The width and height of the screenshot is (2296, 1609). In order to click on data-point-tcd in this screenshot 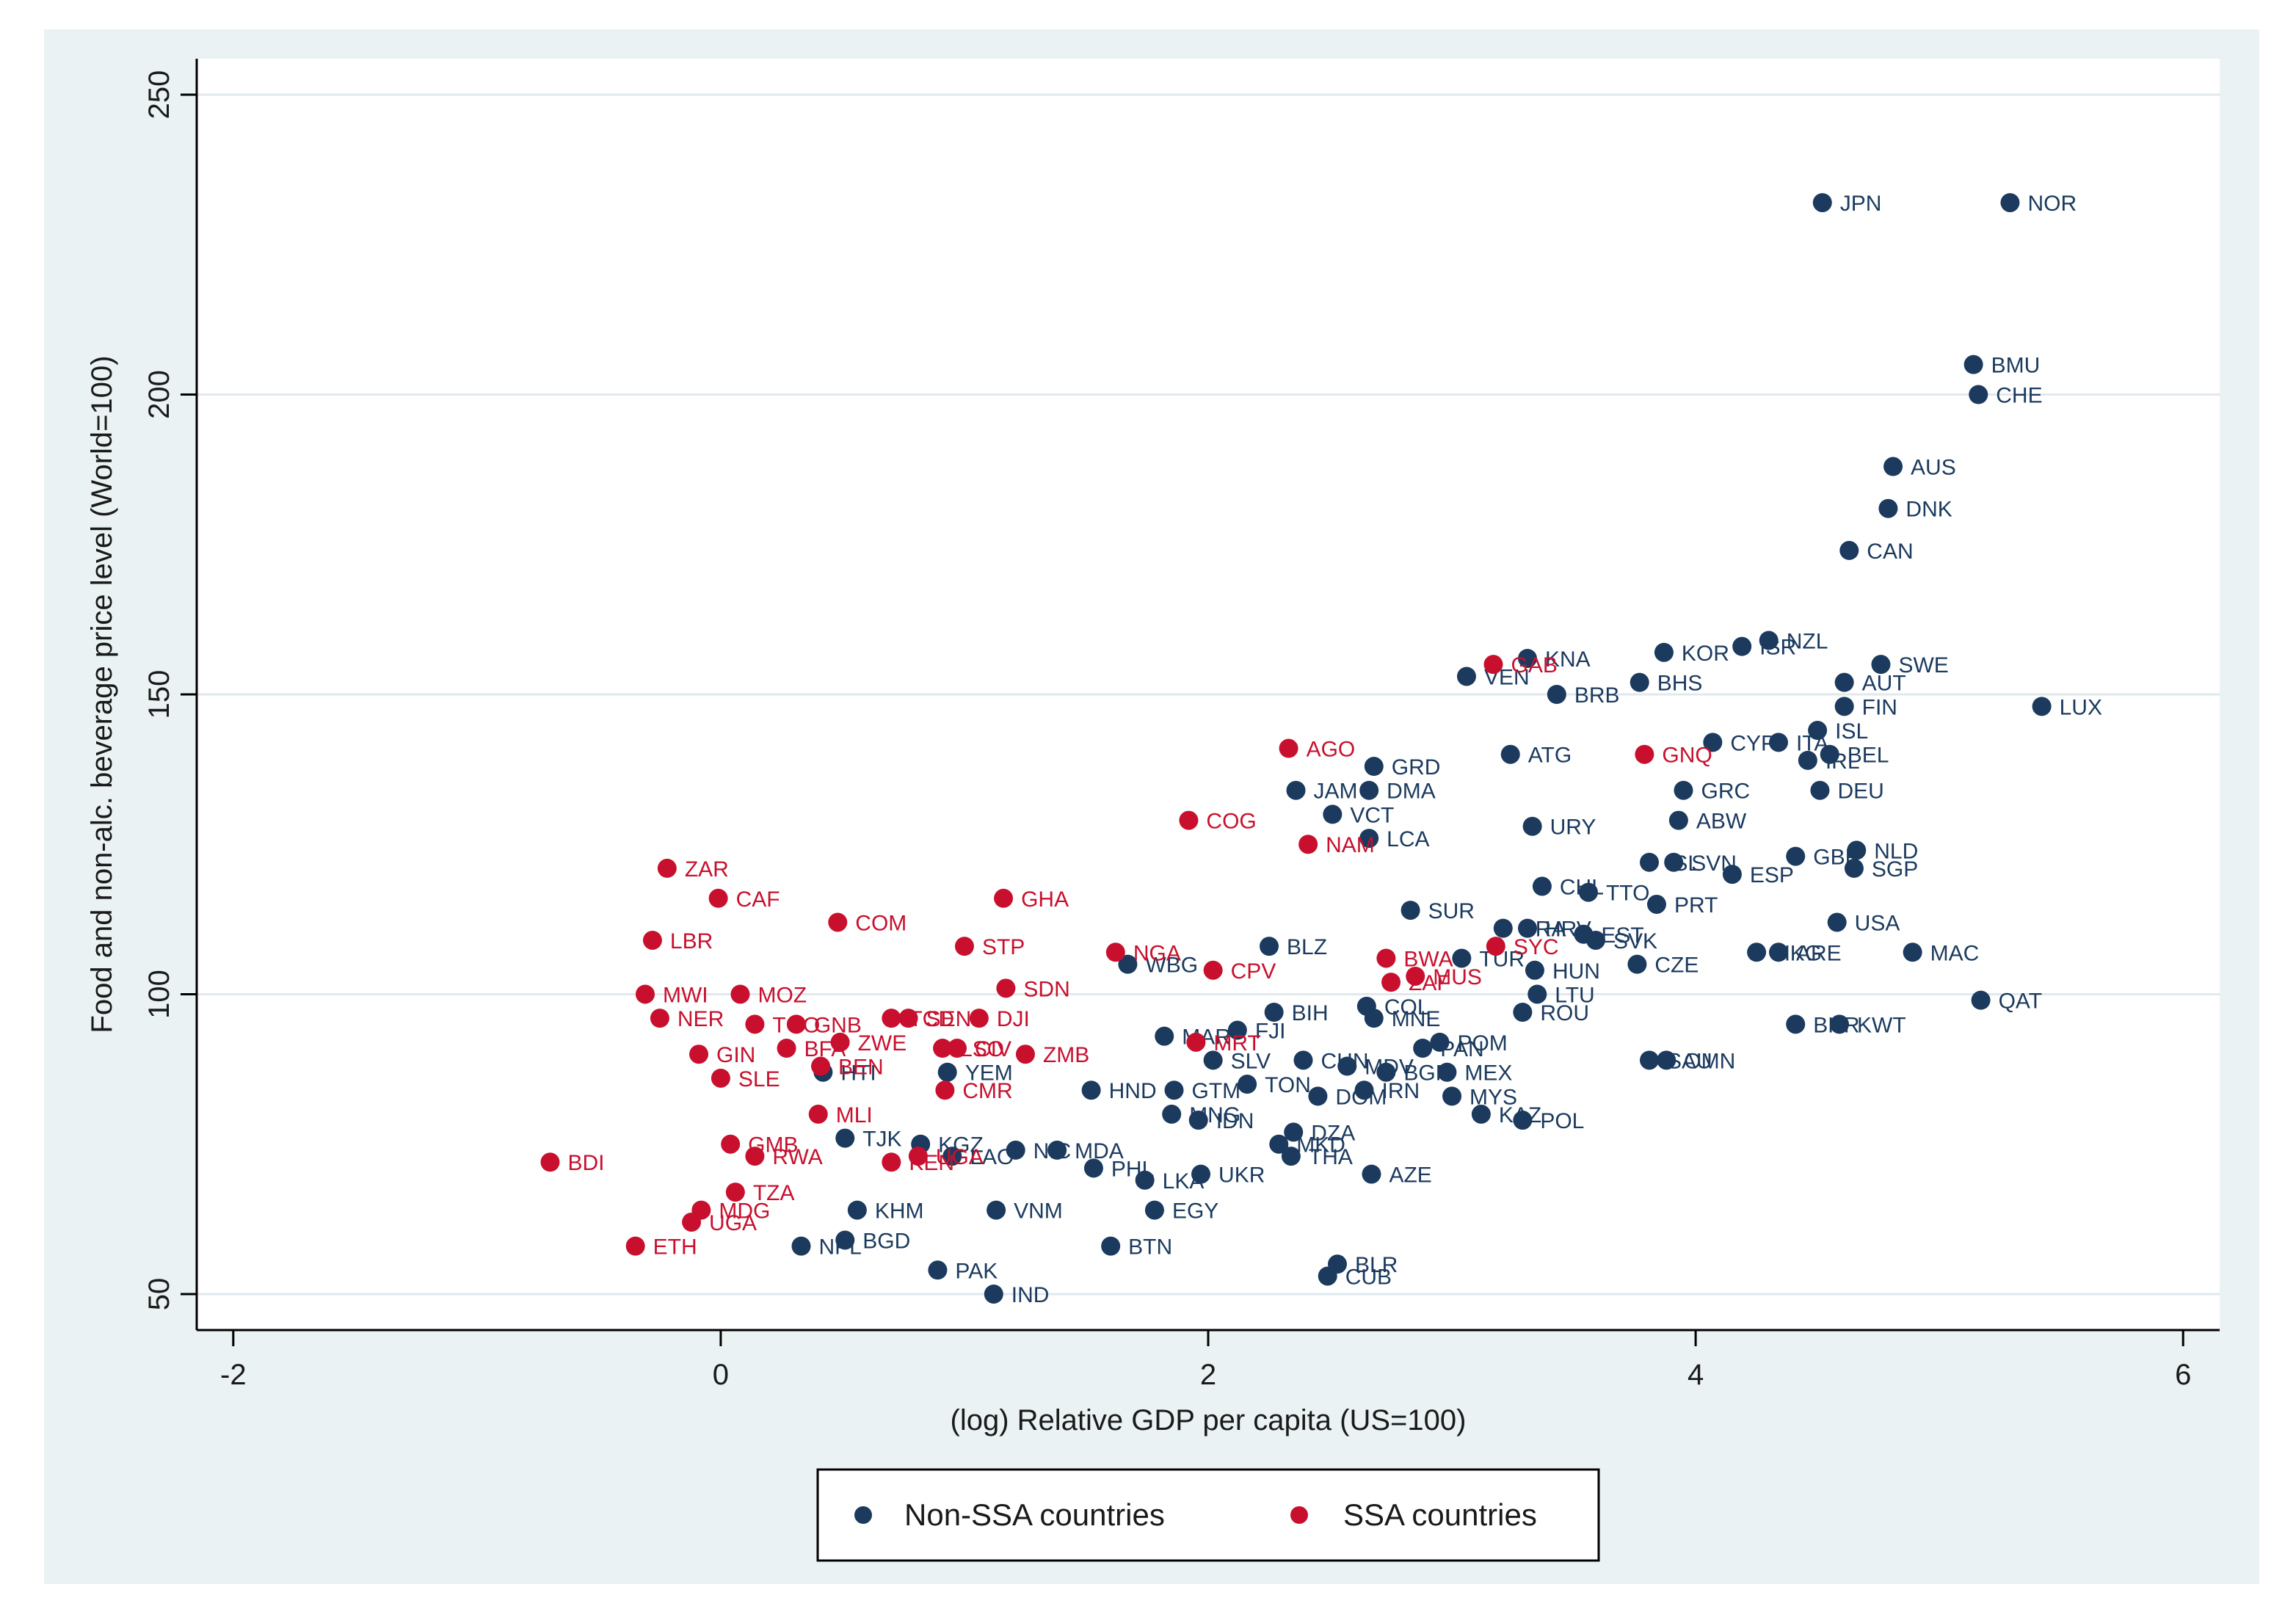, I will do `click(891, 1018)`.